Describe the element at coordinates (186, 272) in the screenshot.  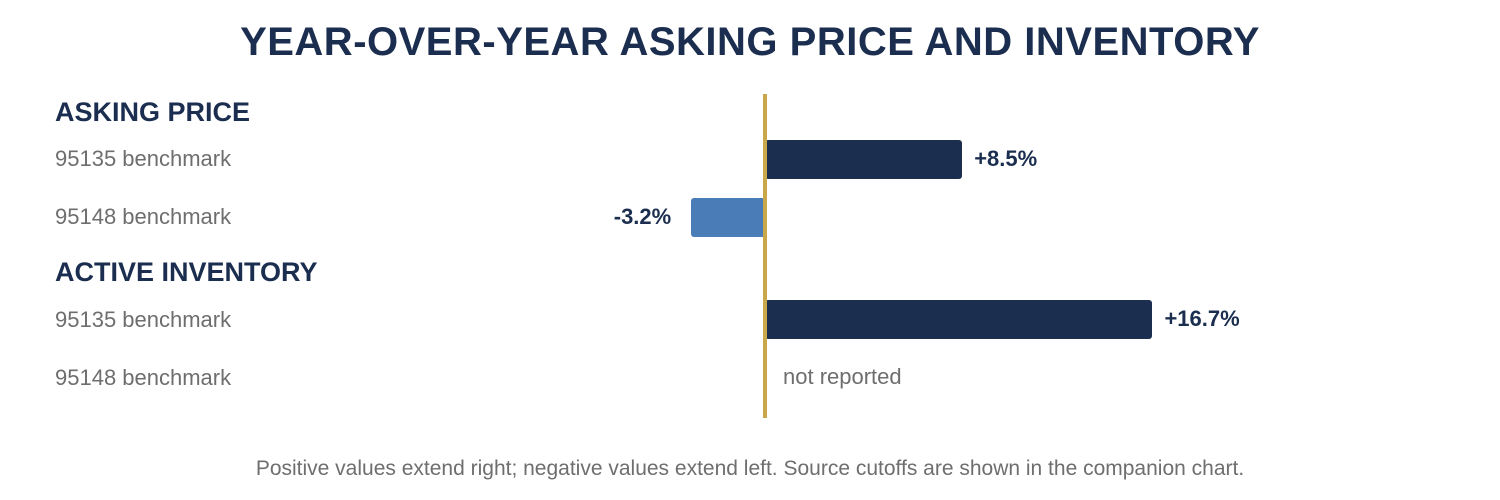
I see `group-label-active-inventory: ACTIVE INVENTORY` at that location.